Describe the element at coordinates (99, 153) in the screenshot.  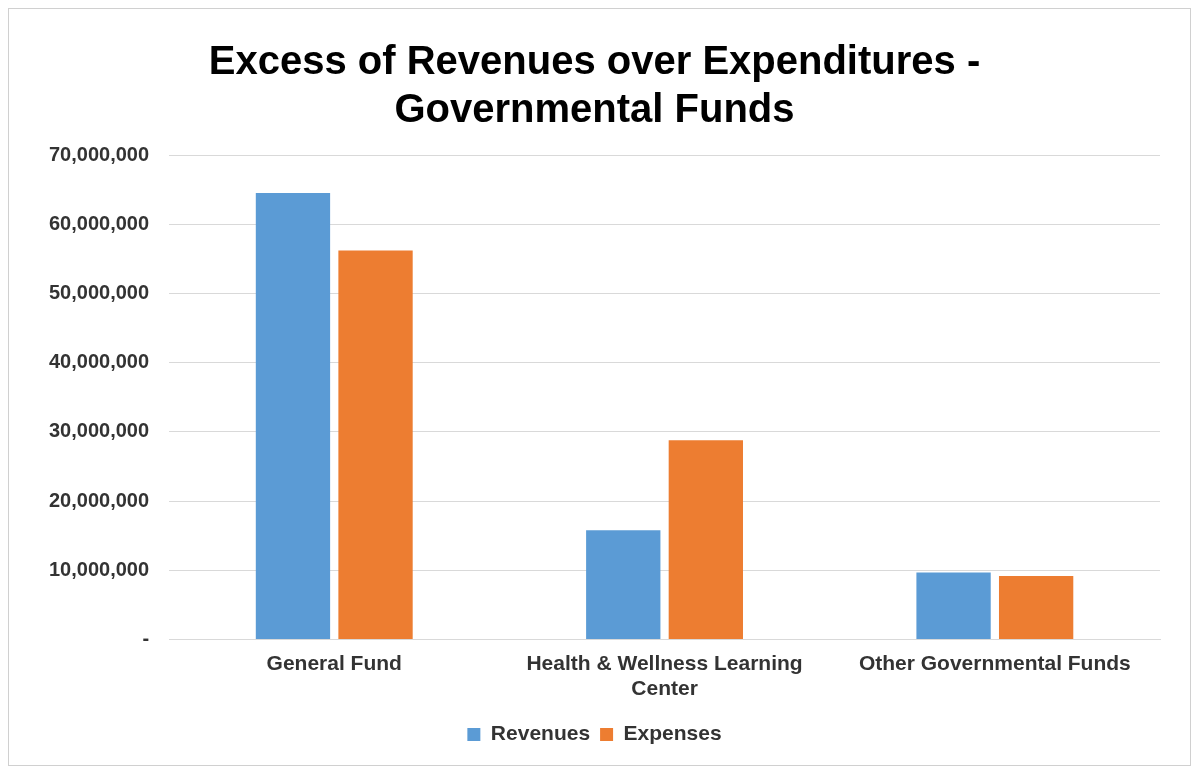
I see `y-tick-label: 70,000,000` at that location.